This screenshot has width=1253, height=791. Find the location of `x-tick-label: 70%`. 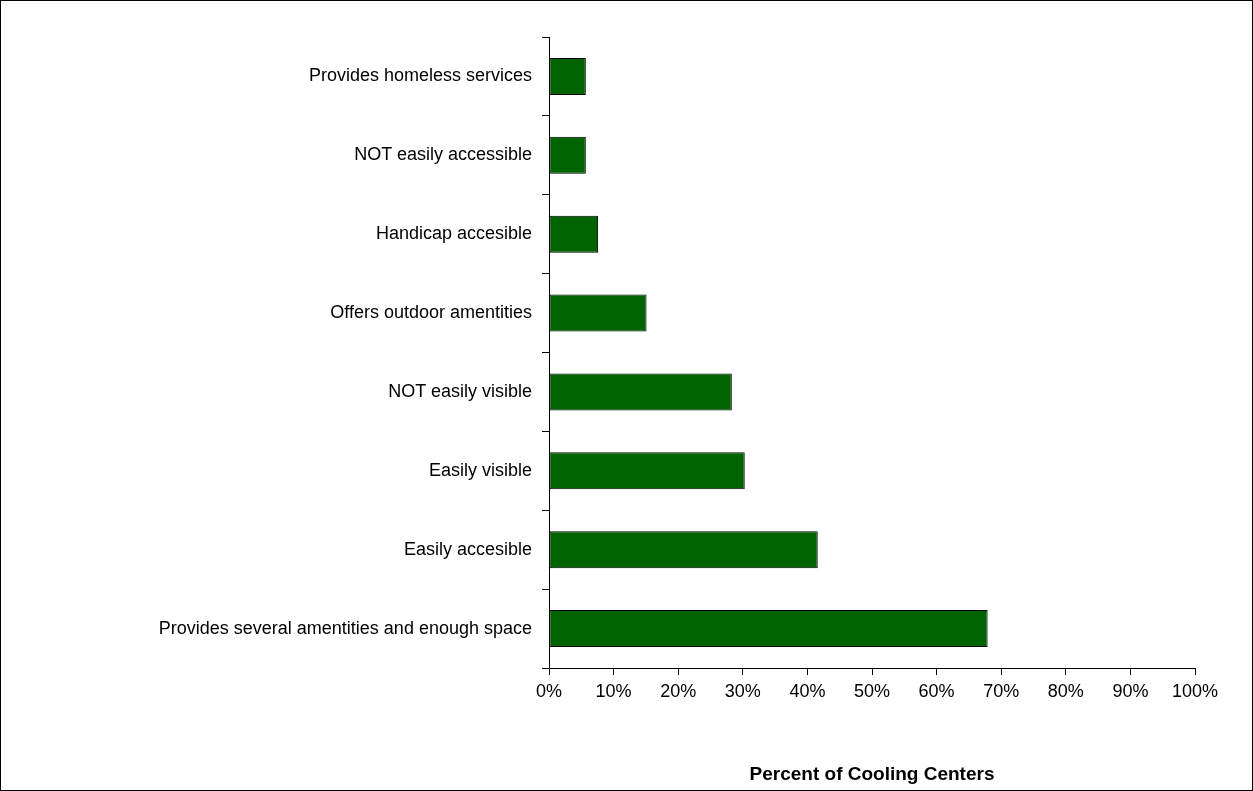

x-tick-label: 70% is located at coordinates (1001, 690).